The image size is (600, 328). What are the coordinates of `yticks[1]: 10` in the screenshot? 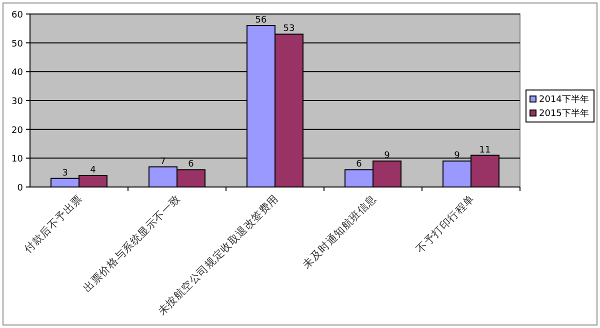 It's located at (17, 159).